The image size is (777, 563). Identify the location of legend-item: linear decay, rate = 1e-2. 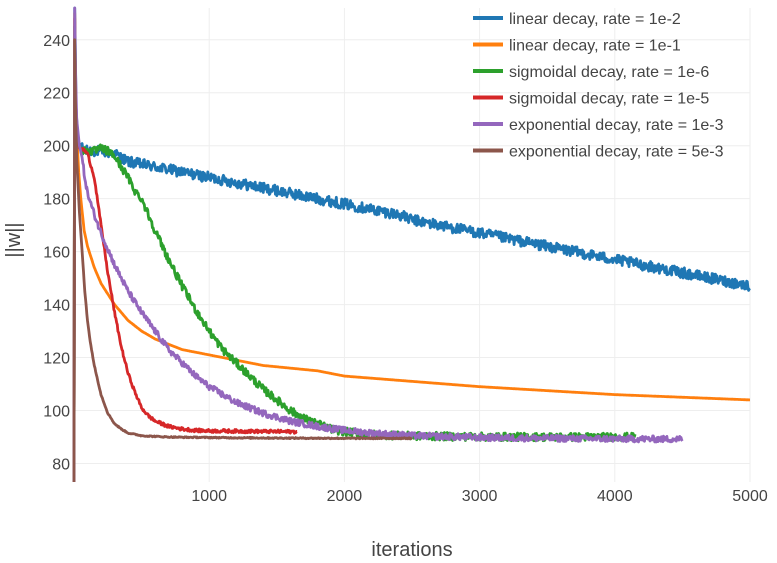
(577, 19).